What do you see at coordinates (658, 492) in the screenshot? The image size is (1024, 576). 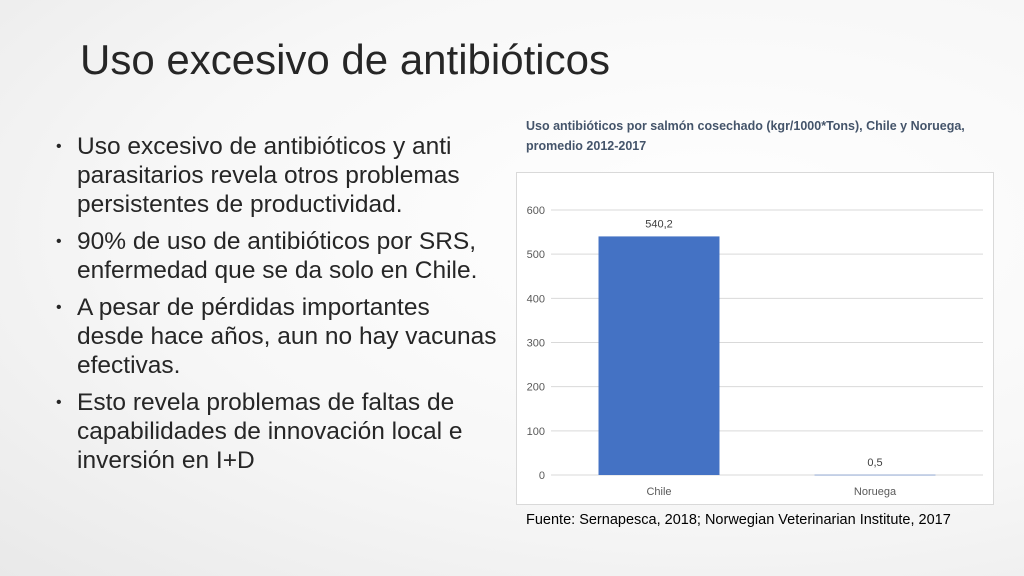 I see `x-tick-label: Chile` at bounding box center [658, 492].